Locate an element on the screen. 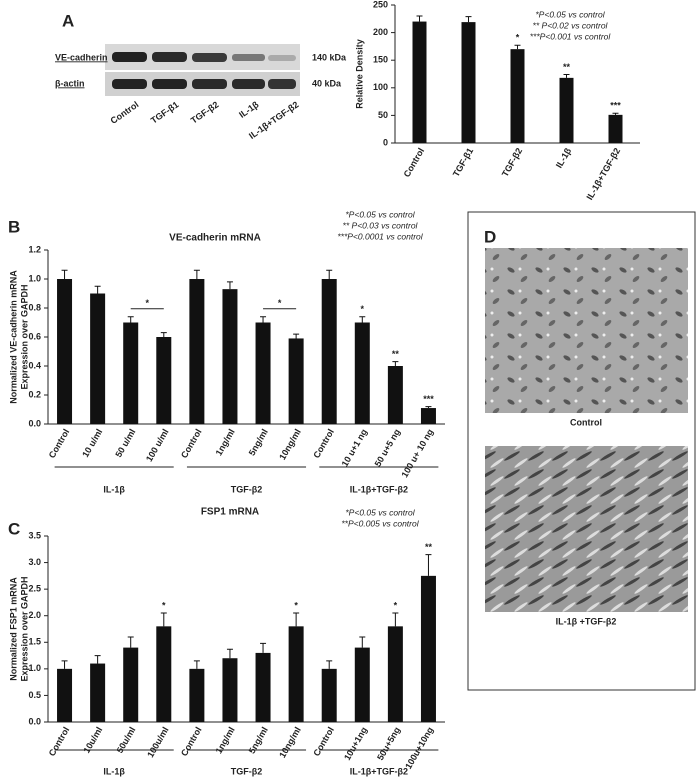 Image resolution: width=700 pixels, height=784 pixels. y-tick-label: 0 is located at coordinates (385, 142).